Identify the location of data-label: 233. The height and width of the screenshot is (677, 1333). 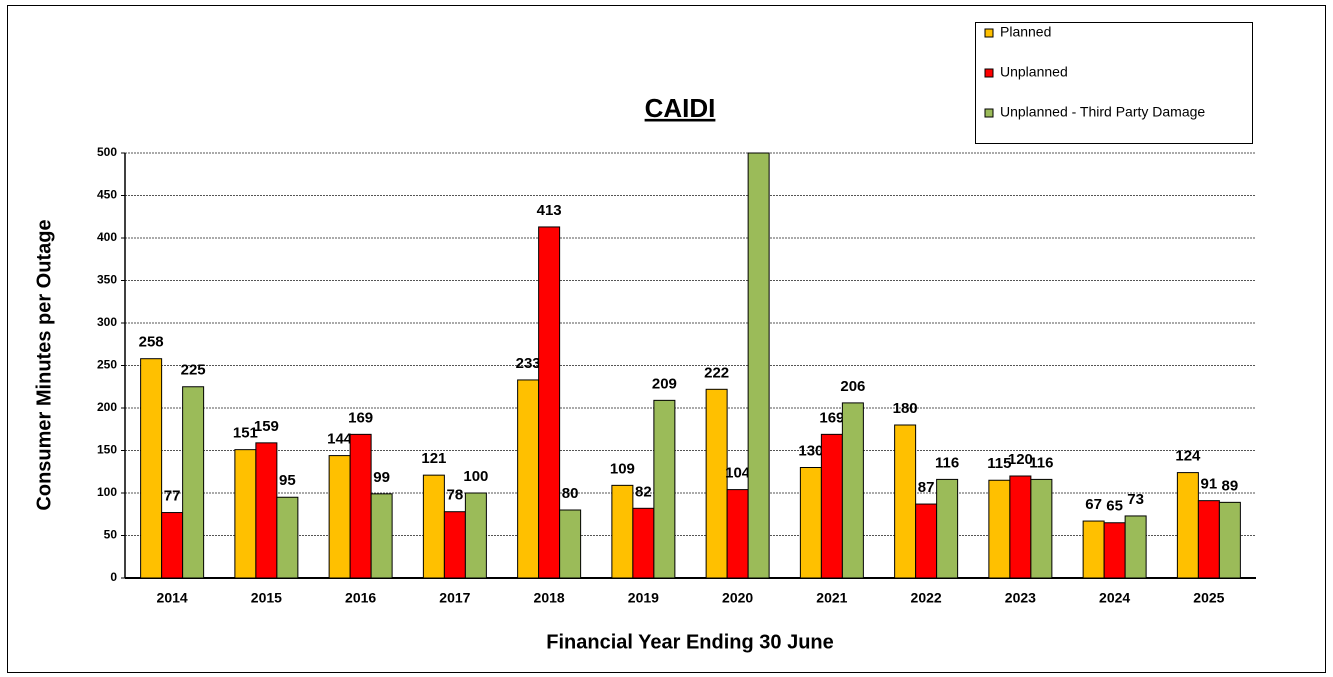
(528, 363).